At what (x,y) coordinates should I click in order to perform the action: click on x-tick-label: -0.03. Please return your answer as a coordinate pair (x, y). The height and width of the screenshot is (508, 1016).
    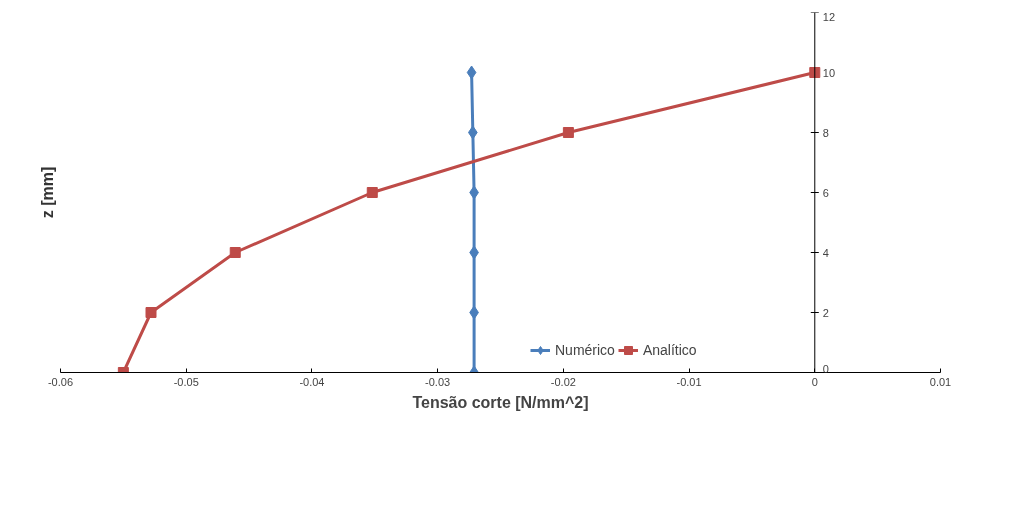
    Looking at the image, I should click on (438, 381).